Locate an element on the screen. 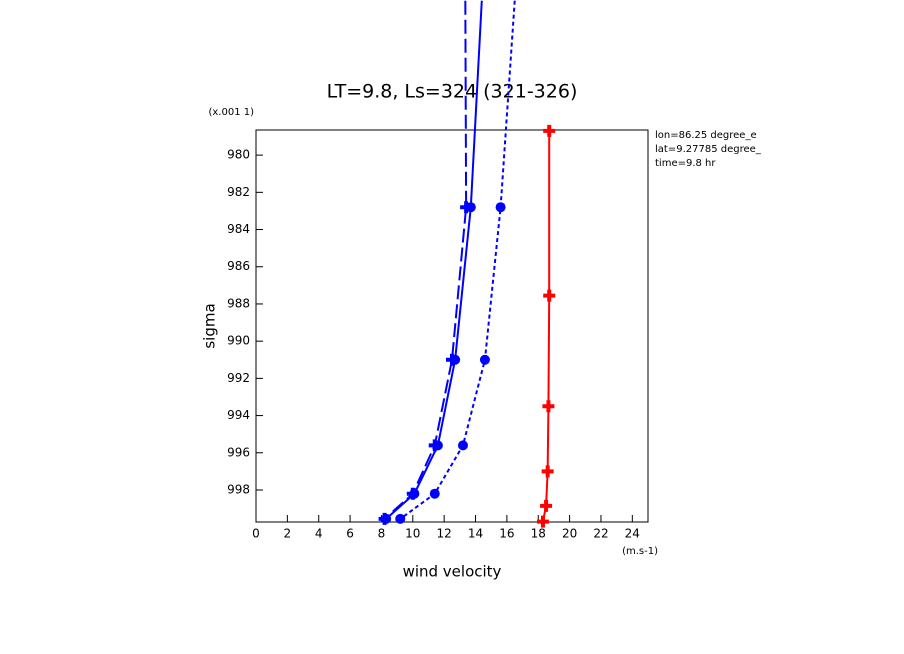  annotation: lat=9.27785 degree_ is located at coordinates (708, 149).